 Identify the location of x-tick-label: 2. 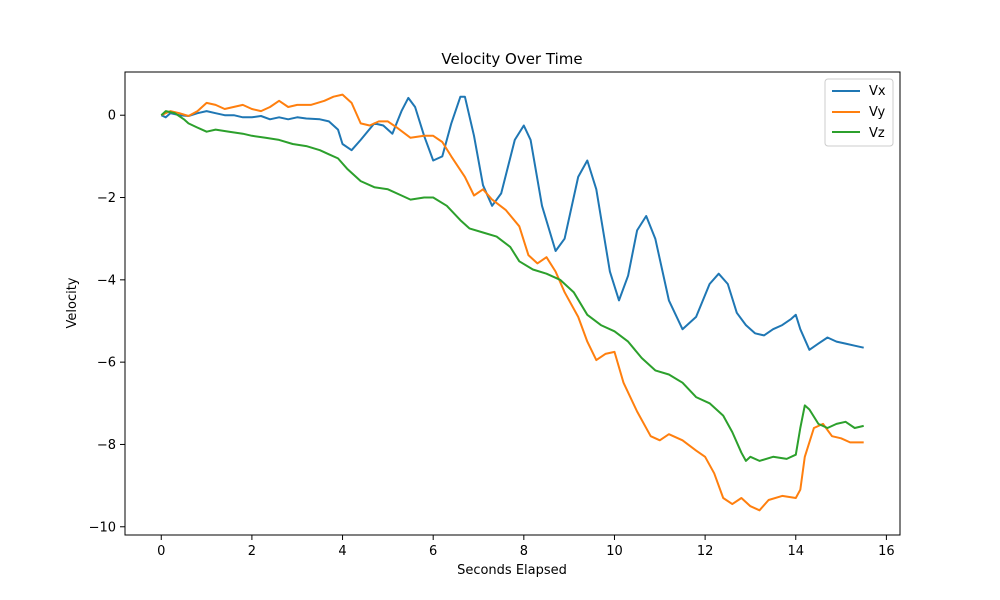
(252, 551).